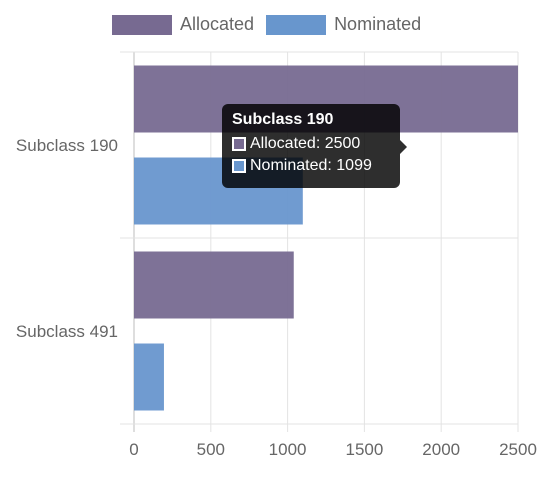  I want to click on x-tick-label: 1000, so click(288, 449).